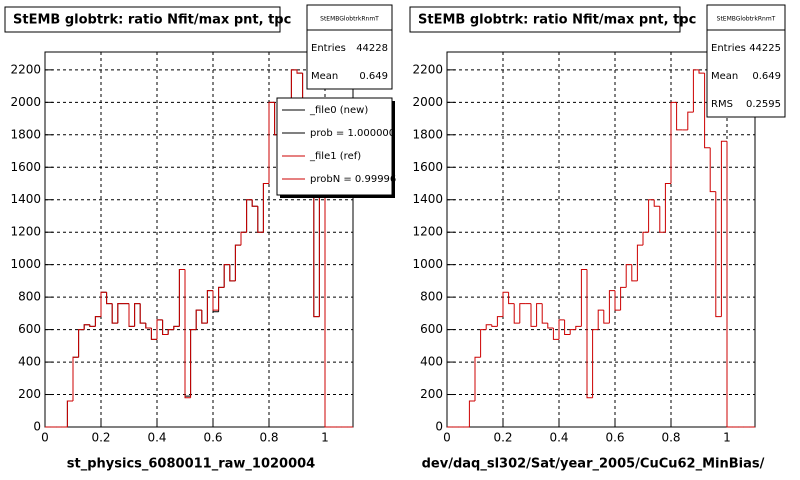  What do you see at coordinates (427, 264) in the screenshot?
I see `y-tick-label: 1000` at bounding box center [427, 264].